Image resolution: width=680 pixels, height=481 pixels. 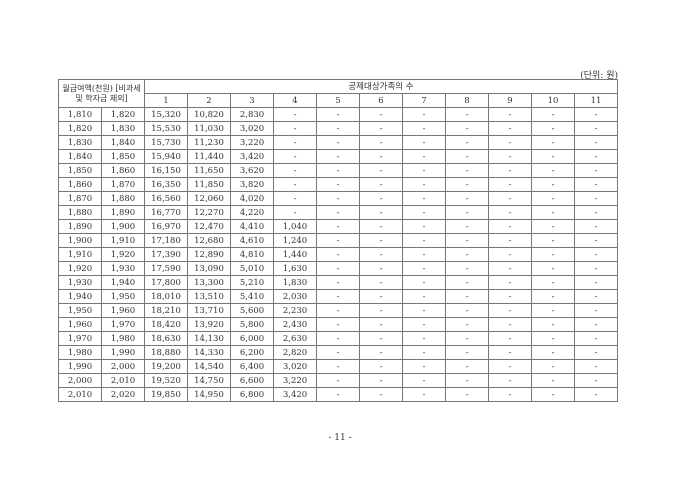 What do you see at coordinates (80, 226) in the screenshot?
I see `income-from-cell: 1,890` at bounding box center [80, 226].